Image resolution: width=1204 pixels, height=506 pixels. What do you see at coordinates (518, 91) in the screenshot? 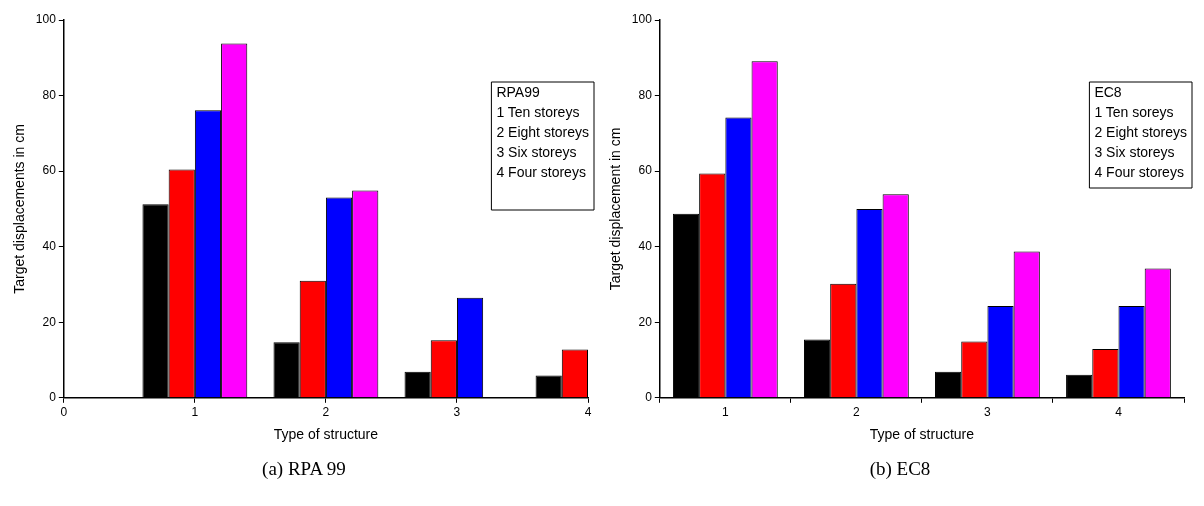
I see `annotation: RPA99` at bounding box center [518, 91].